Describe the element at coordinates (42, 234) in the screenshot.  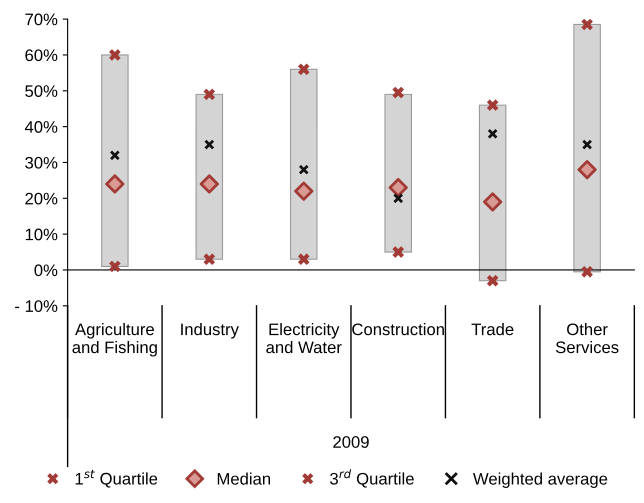
I see `y-tick-label: 10%` at that location.